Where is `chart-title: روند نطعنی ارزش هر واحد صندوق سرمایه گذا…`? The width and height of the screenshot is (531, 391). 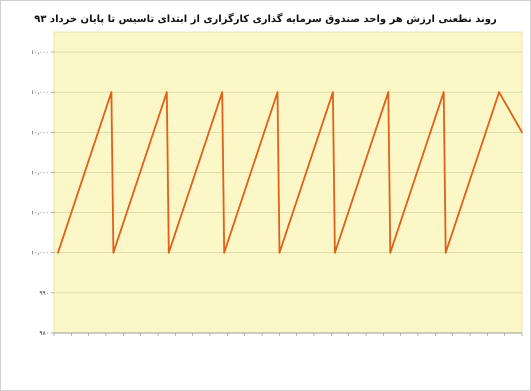 chart-title: روند نطعنی ارزش هر واحد صندوق سرمایه گذا… is located at coordinates (265, 19).